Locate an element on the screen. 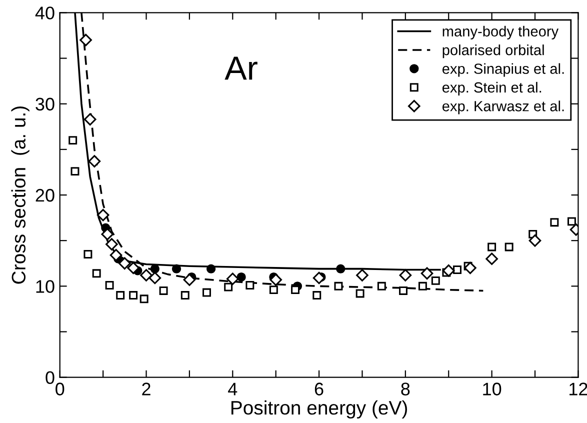  x-axis-title: Positron energy (eV) is located at coordinates (319, 409).